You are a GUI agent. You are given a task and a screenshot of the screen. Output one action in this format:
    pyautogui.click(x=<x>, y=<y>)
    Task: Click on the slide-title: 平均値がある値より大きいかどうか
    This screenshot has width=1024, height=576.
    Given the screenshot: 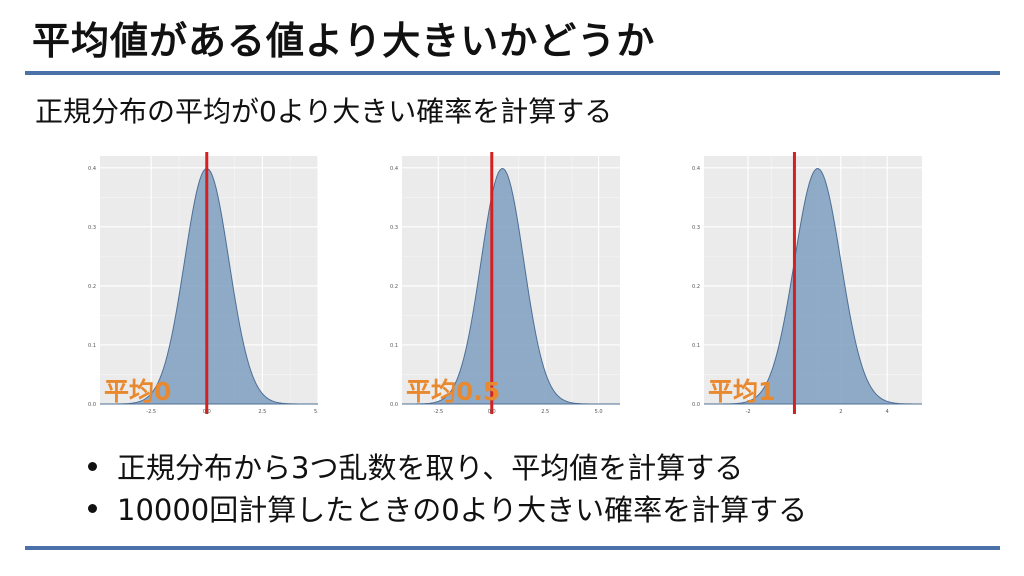 What is the action you would take?
    pyautogui.click(x=344, y=41)
    